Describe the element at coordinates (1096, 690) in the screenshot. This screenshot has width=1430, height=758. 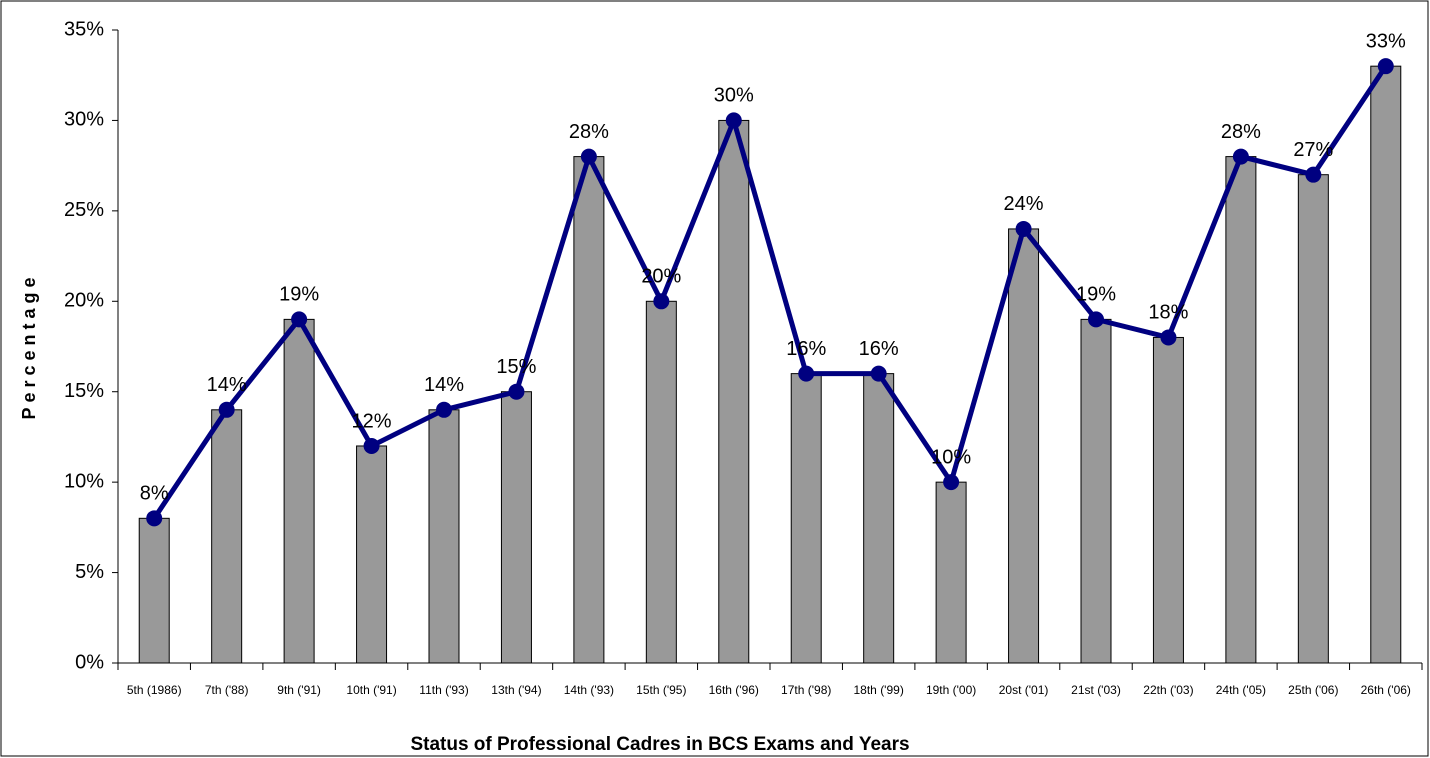
I see `x-tick-label: 21st ('03)` at that location.